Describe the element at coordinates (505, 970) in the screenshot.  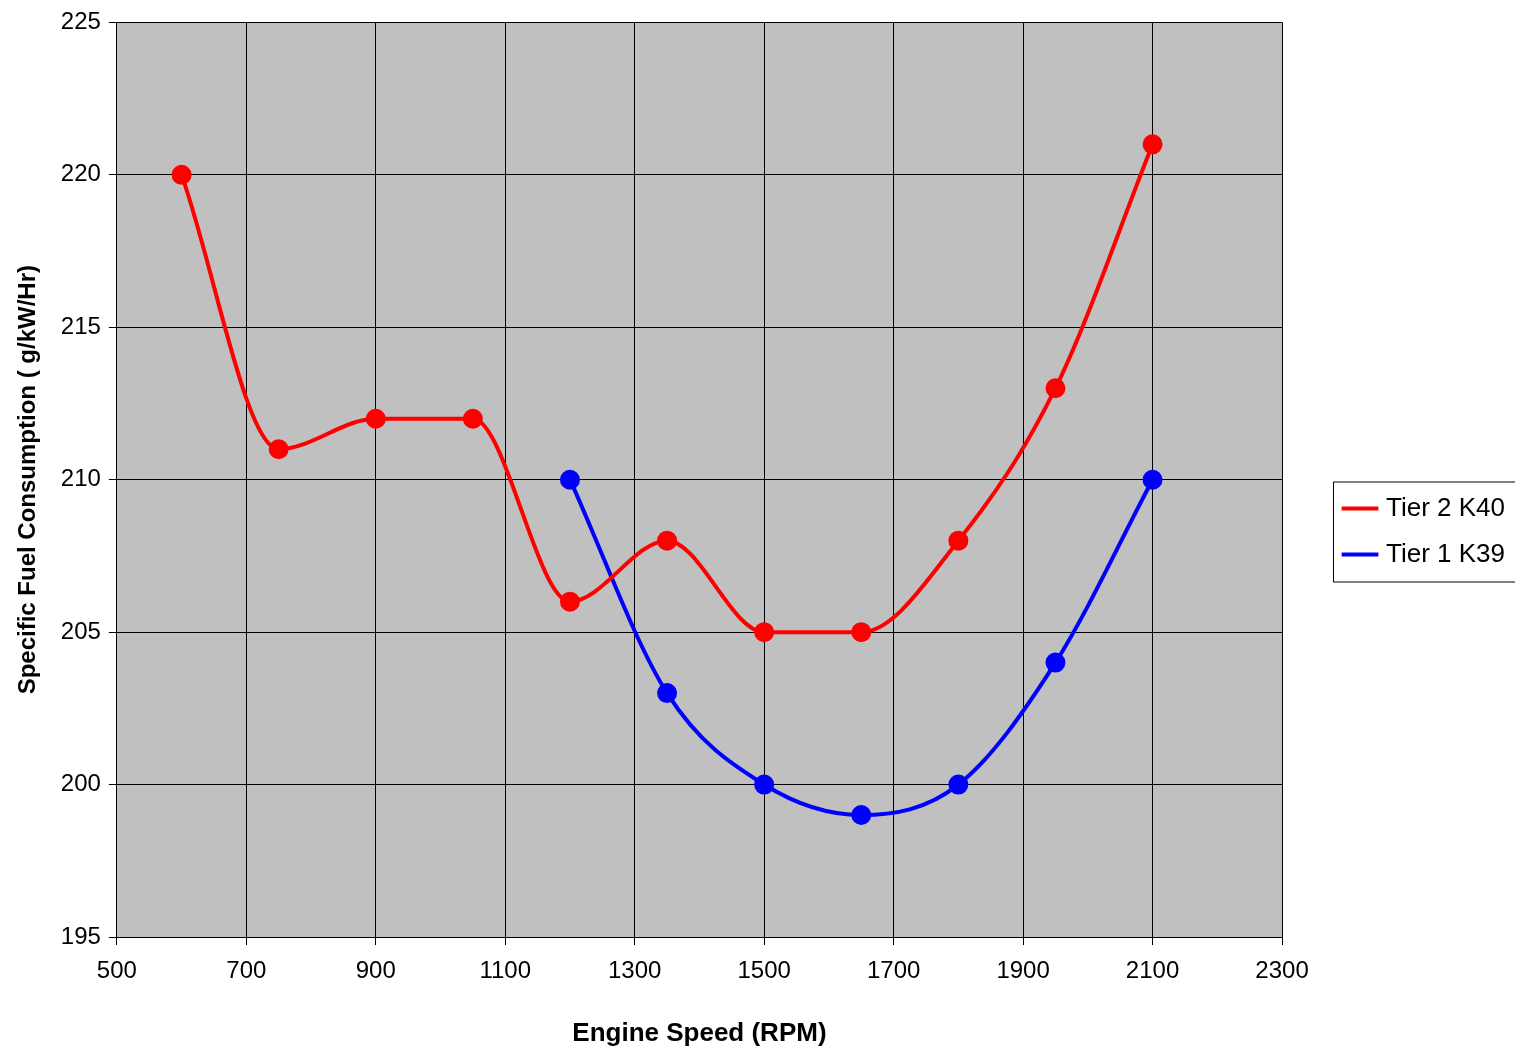
I see `x-tick-label: 1100` at that location.